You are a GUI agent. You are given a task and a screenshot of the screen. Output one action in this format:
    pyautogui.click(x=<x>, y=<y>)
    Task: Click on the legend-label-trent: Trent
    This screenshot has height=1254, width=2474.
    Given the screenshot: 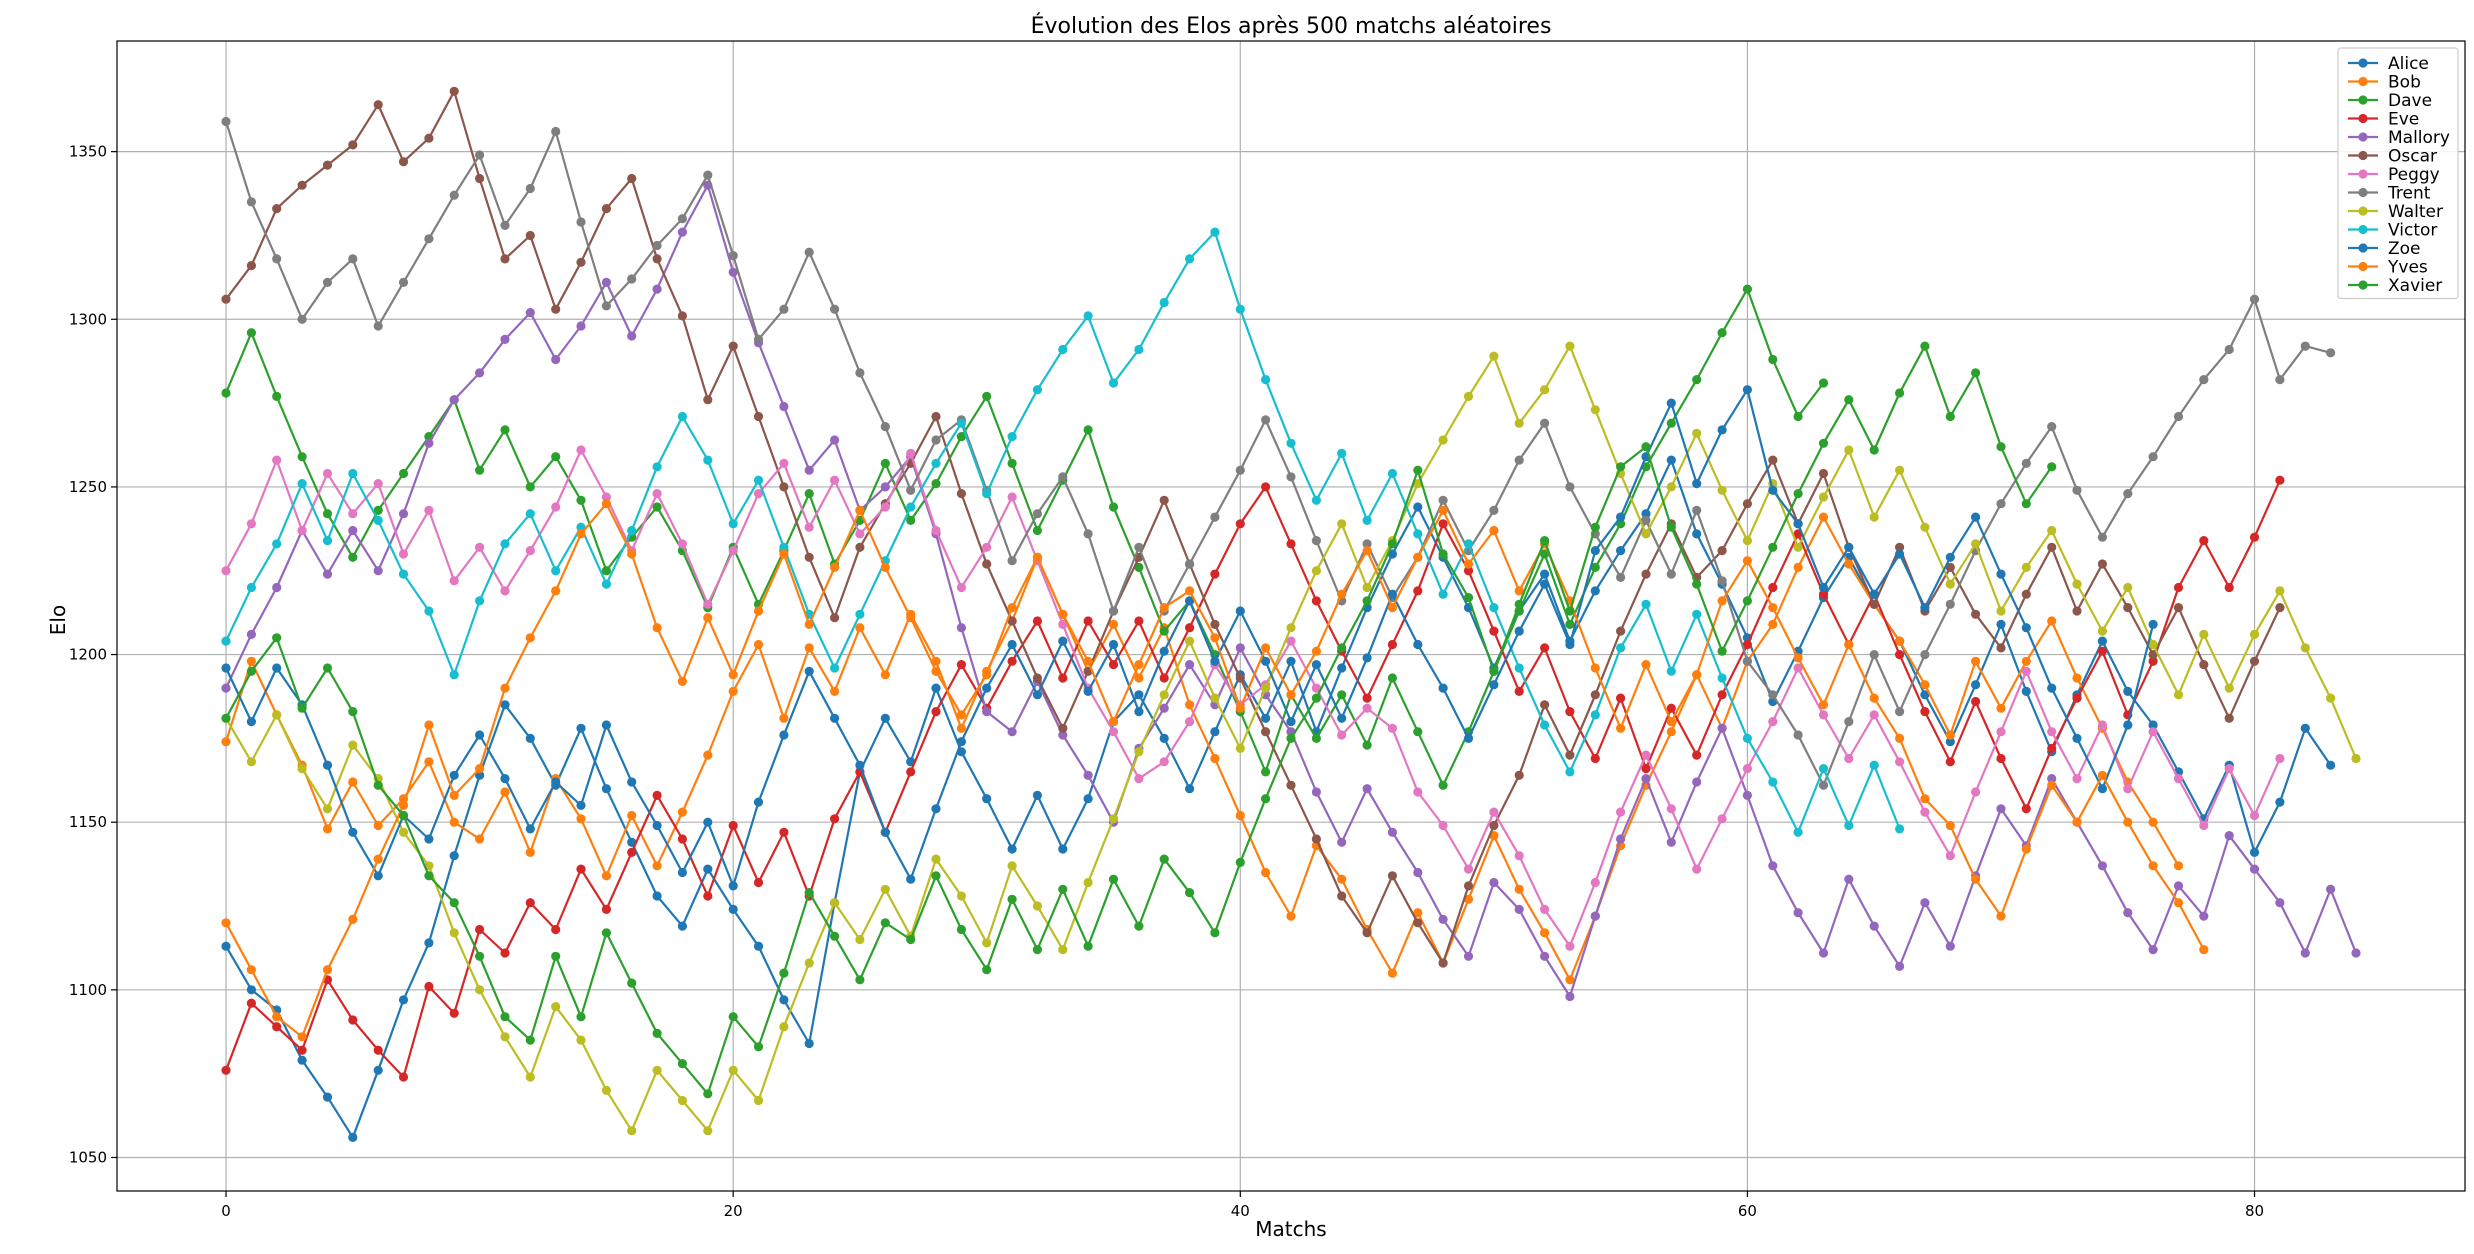 What is the action you would take?
    pyautogui.click(x=2409, y=194)
    